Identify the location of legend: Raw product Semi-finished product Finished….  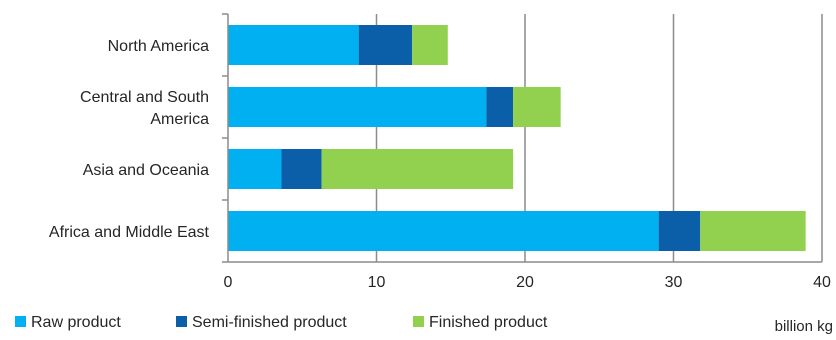
(281, 322).